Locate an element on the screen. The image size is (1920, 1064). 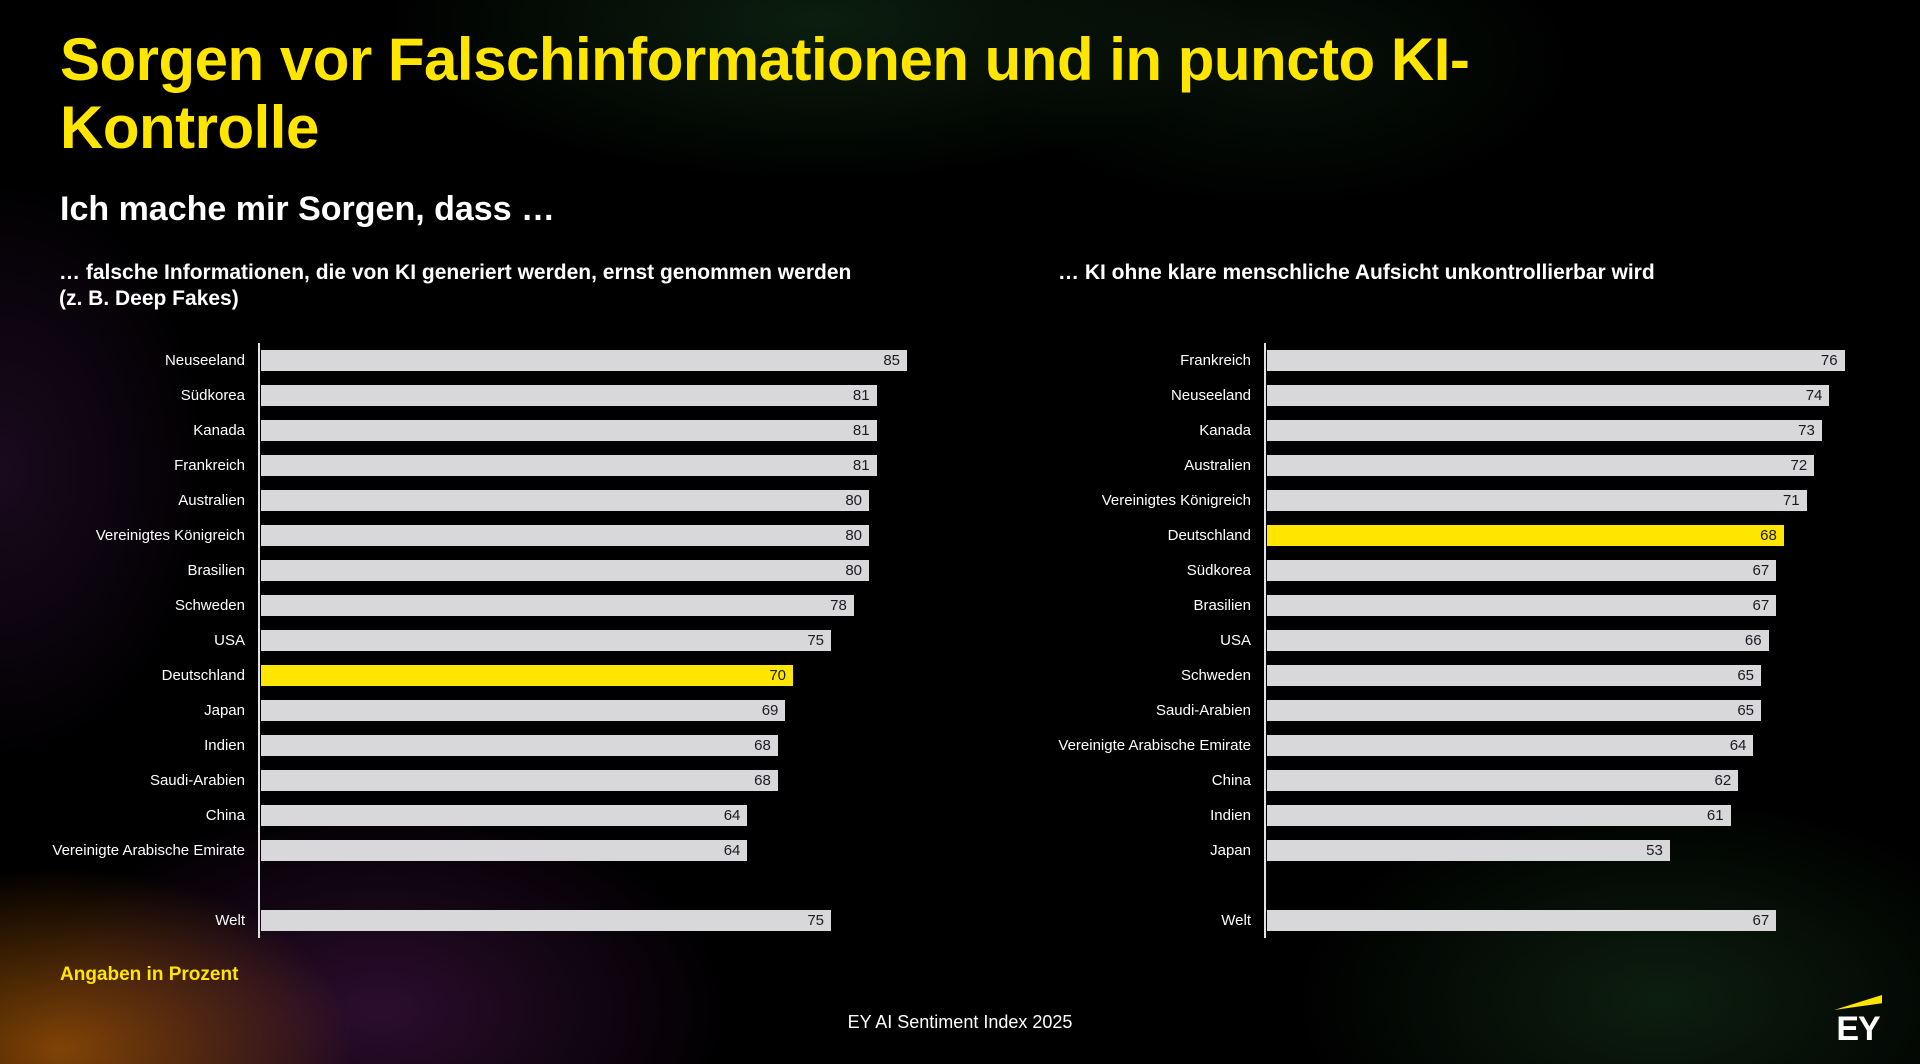
bar-track: 61 is located at coordinates (1499, 815).